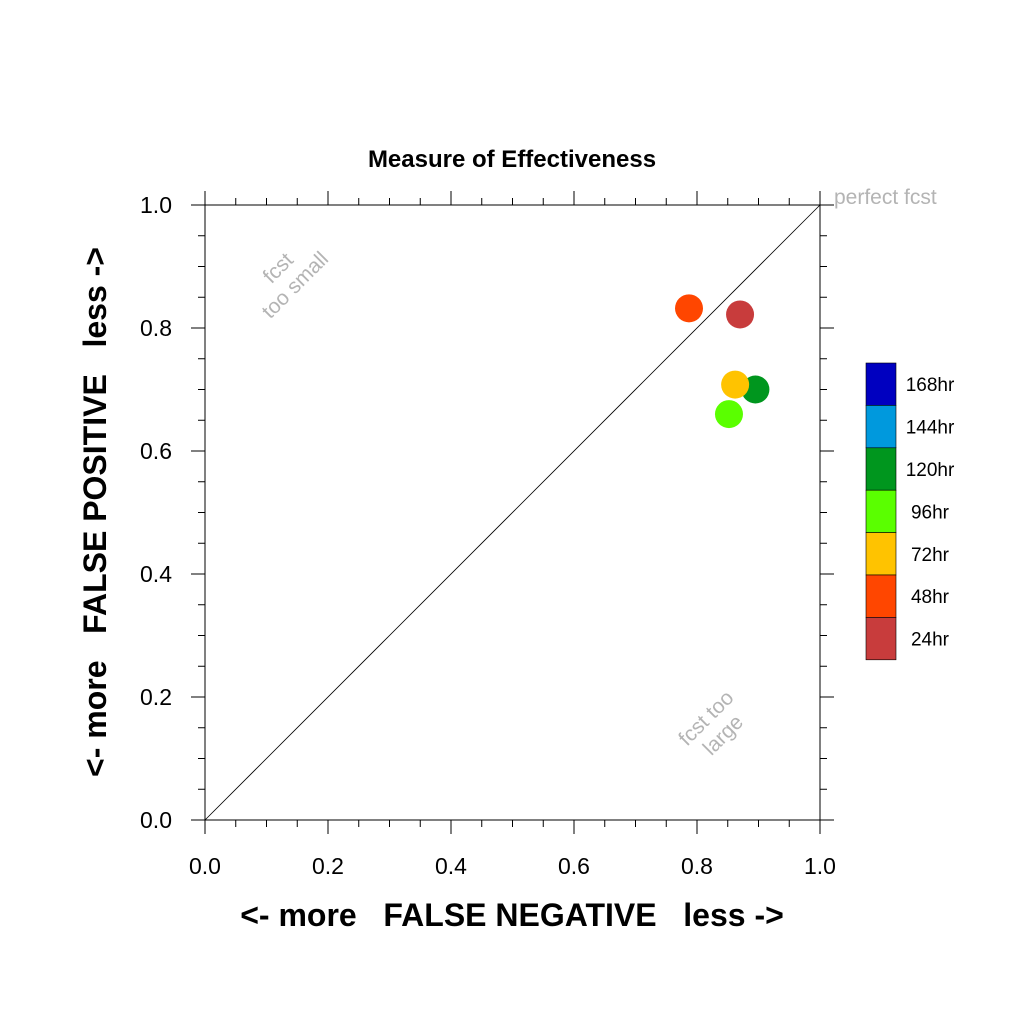 This screenshot has width=1024, height=1024. What do you see at coordinates (722, 361) in the screenshot?
I see `data-points` at bounding box center [722, 361].